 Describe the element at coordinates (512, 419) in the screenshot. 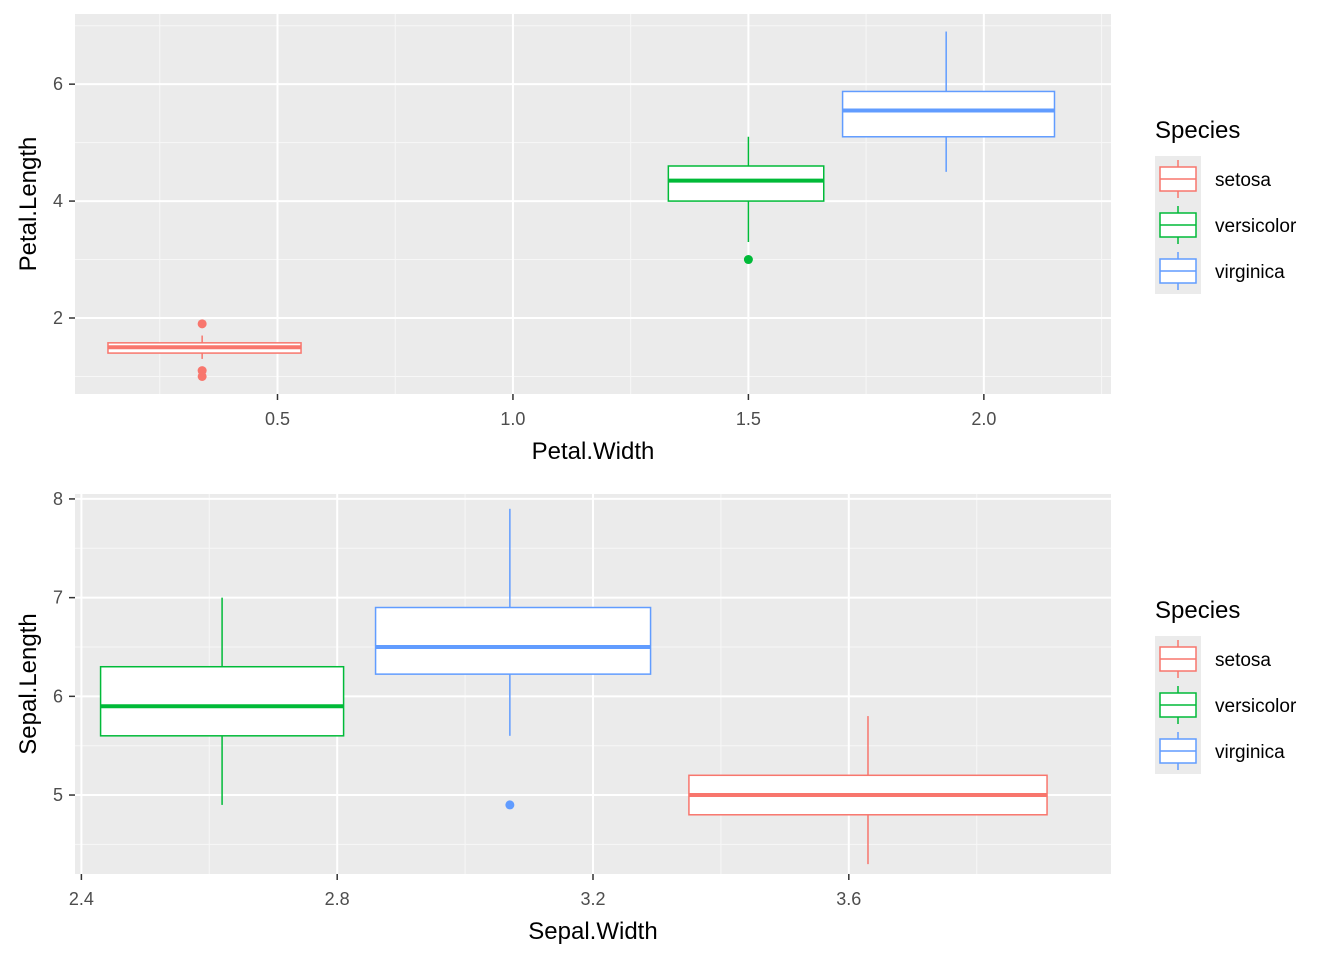

I see `x-tick-label: 1.0` at that location.